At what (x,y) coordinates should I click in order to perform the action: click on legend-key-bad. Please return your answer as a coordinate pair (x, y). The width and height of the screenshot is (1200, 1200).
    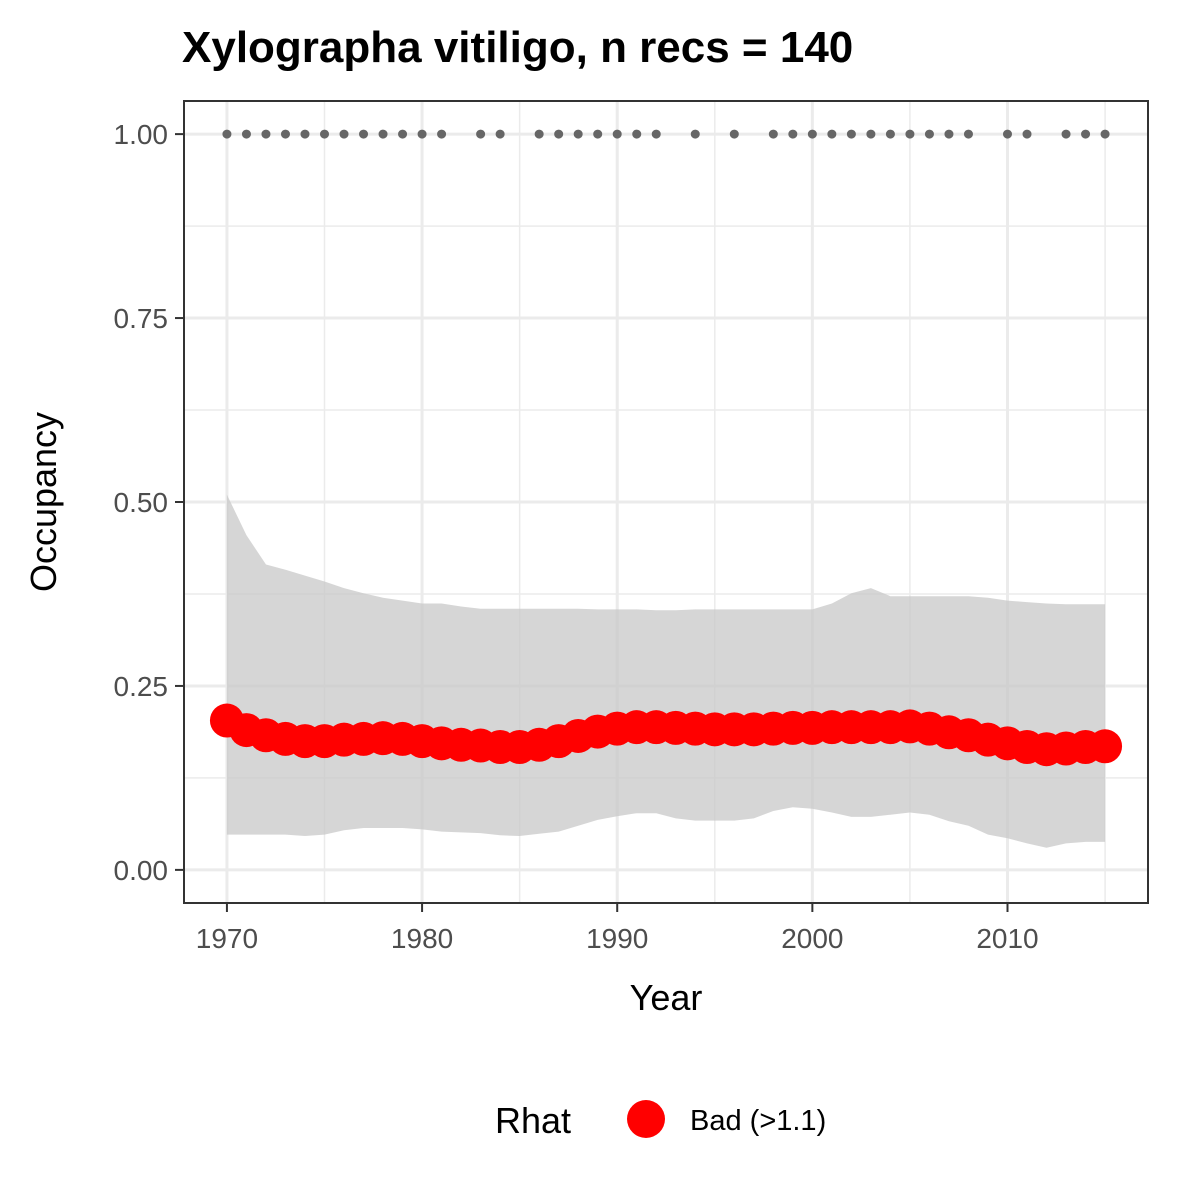
    Looking at the image, I should click on (646, 1119).